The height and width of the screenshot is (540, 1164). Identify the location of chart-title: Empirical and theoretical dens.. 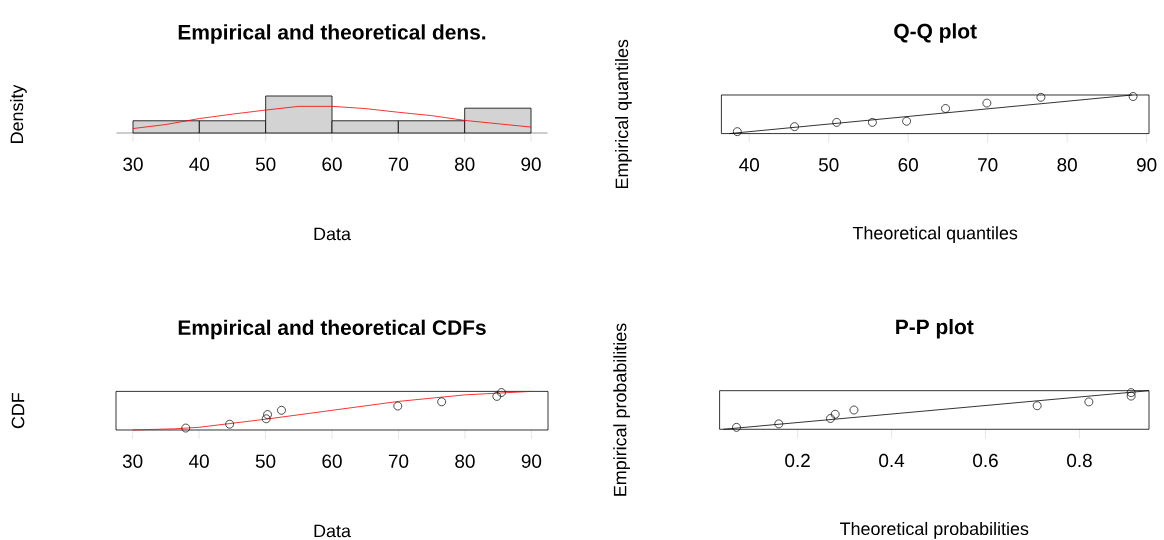
(332, 34).